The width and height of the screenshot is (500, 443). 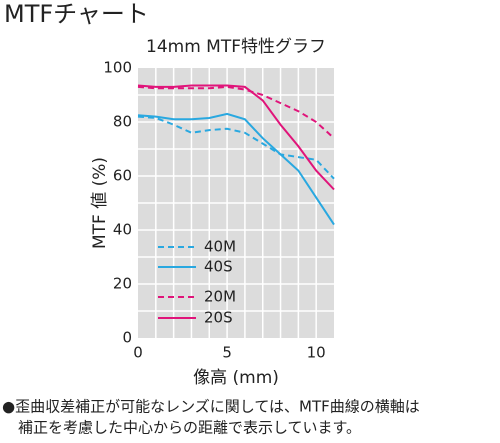 What do you see at coordinates (236, 378) in the screenshot?
I see `x-axis-label: 像高 (mm)` at bounding box center [236, 378].